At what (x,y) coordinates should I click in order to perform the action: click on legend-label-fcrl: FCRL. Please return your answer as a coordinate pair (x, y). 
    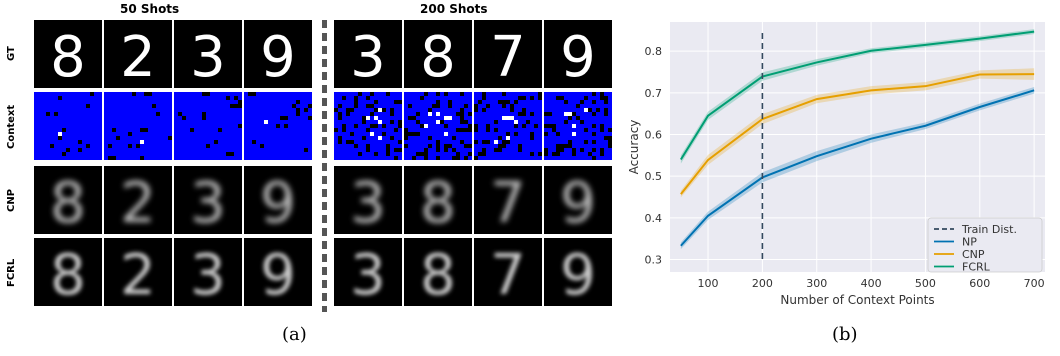
    Looking at the image, I should click on (976, 267).